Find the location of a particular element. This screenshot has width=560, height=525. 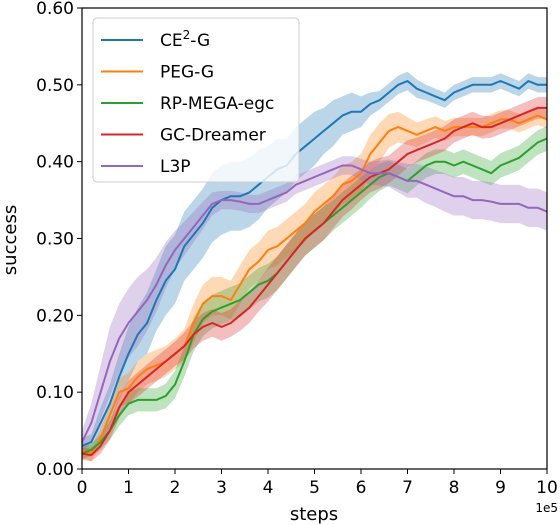

x-axis-label: steps is located at coordinates (314, 514).